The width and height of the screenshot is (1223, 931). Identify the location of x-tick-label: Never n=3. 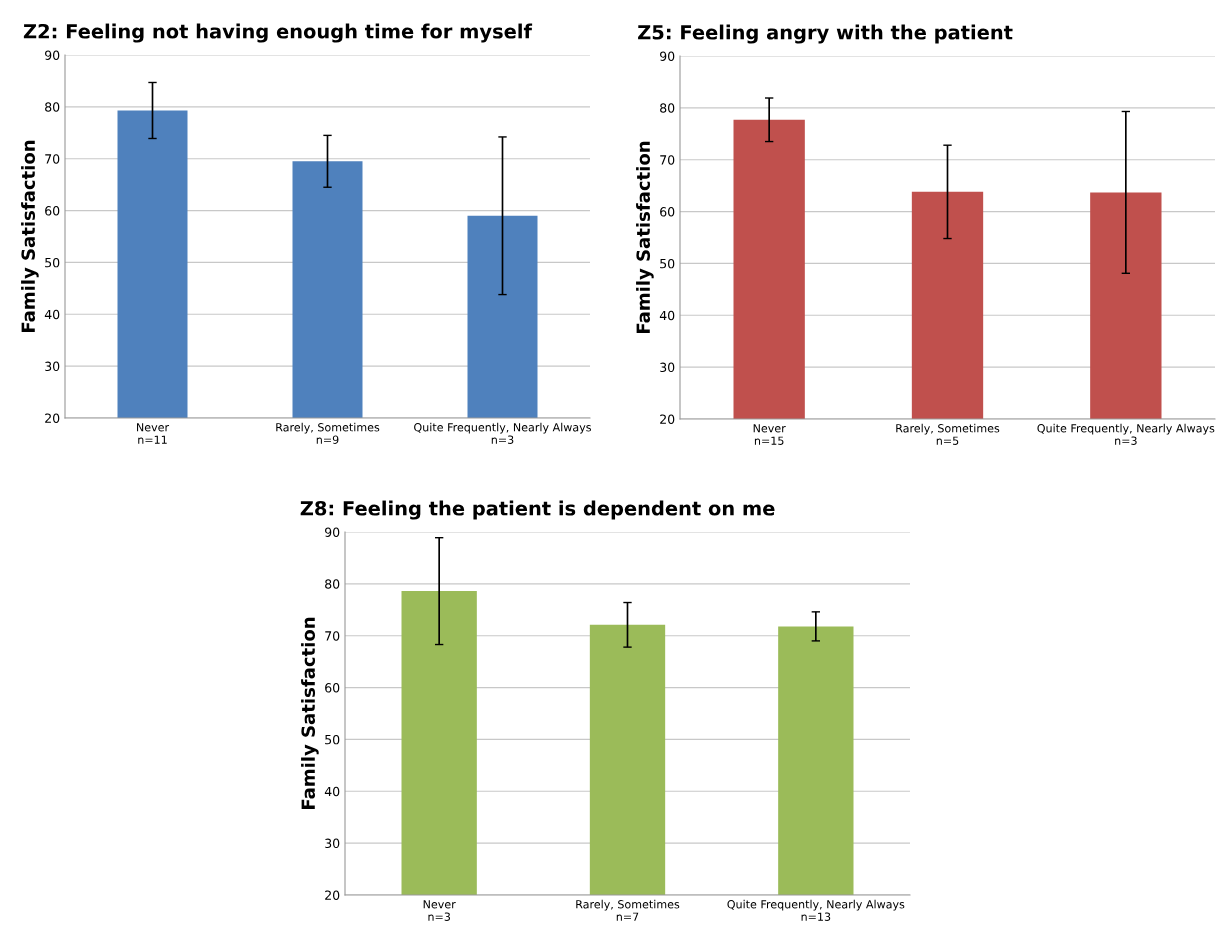
(439, 910).